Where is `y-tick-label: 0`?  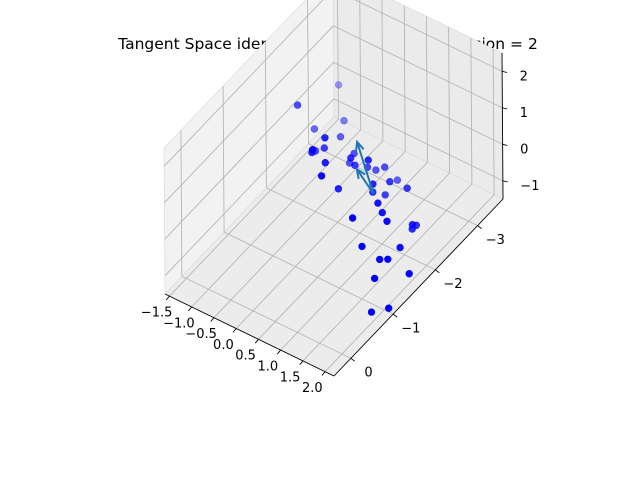
y-tick-label: 0 is located at coordinates (368, 373).